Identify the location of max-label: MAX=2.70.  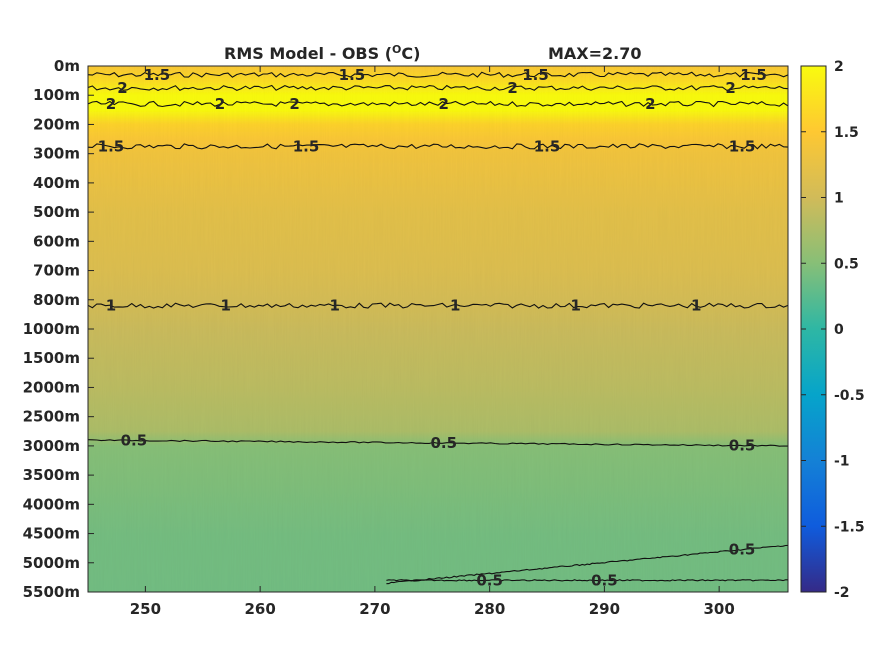
(595, 53).